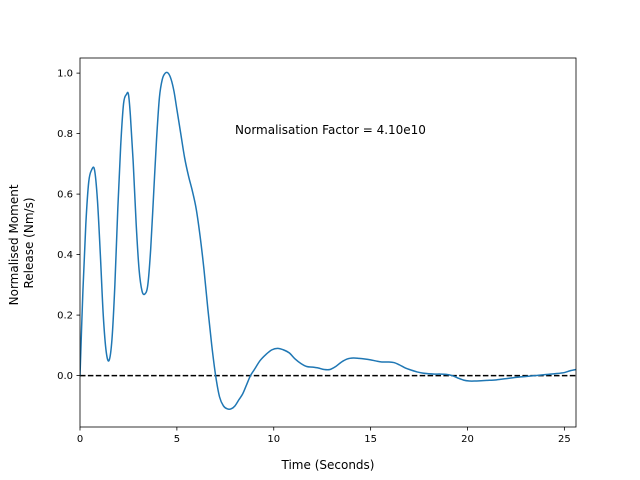 The image size is (640, 480). What do you see at coordinates (328, 465) in the screenshot?
I see `x-axis-label: Time (Seconds)` at bounding box center [328, 465].